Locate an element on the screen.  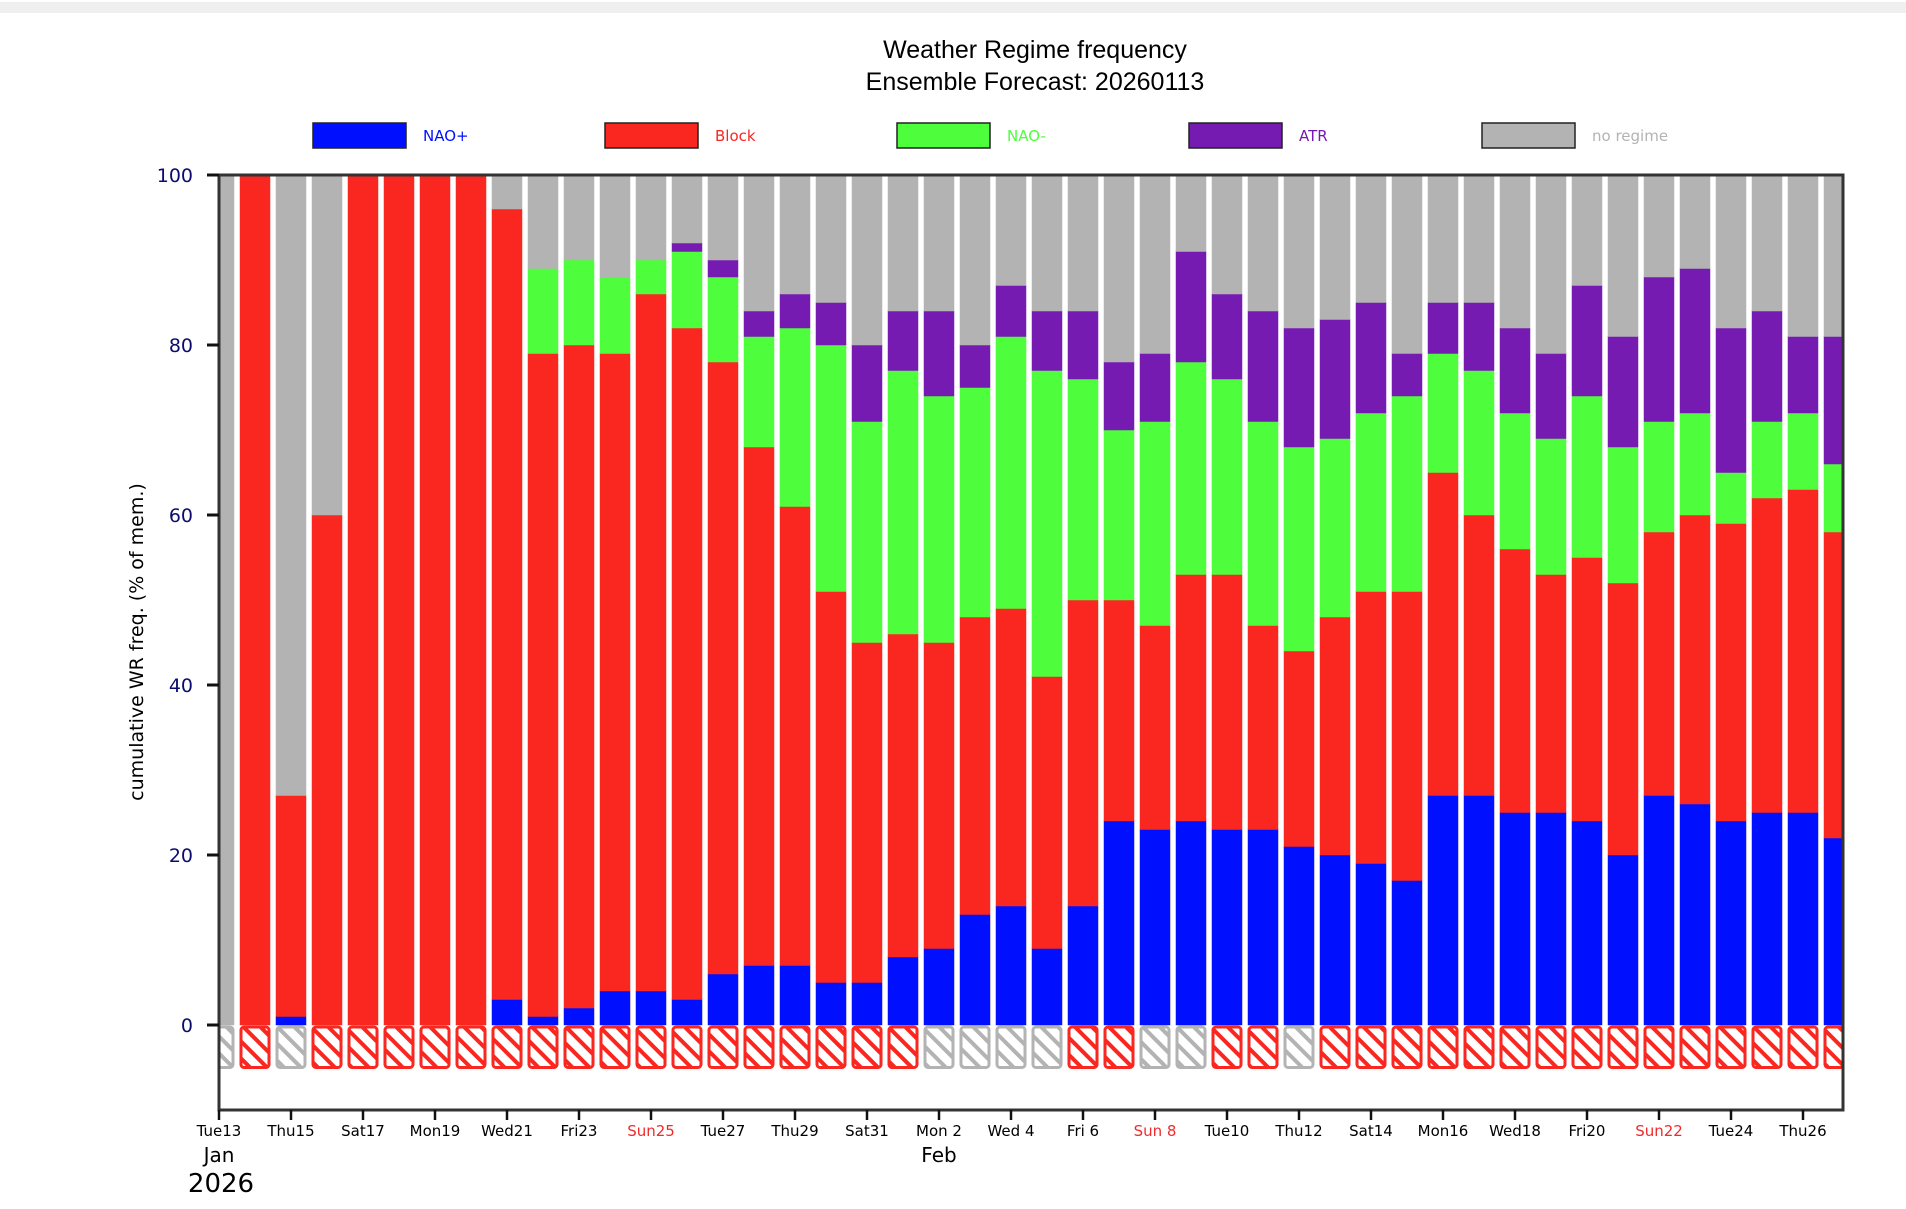
legend-label: Block is located at coordinates (735, 136).